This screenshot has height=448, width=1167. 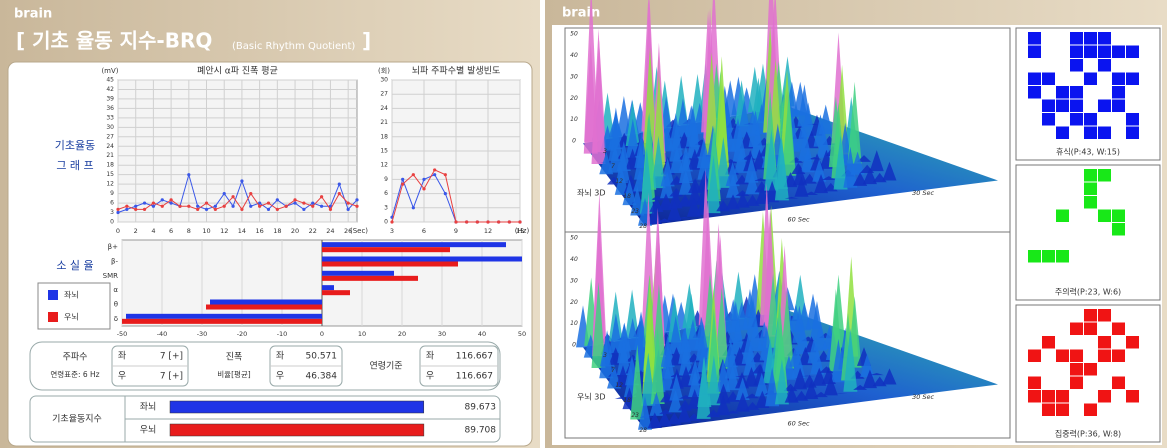 What do you see at coordinates (74, 165) in the screenshot?
I see `side-label: 그 래 프` at bounding box center [74, 165].